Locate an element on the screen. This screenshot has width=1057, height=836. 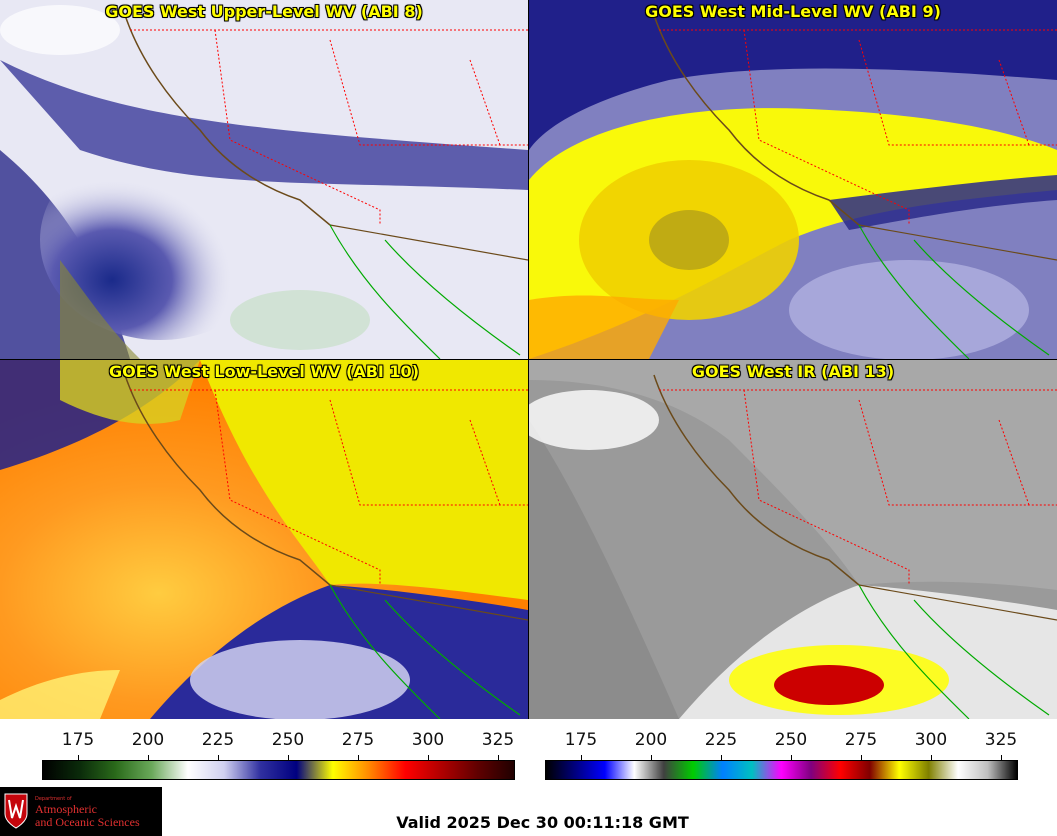
wv-colorbar is located at coordinates (278, 770).